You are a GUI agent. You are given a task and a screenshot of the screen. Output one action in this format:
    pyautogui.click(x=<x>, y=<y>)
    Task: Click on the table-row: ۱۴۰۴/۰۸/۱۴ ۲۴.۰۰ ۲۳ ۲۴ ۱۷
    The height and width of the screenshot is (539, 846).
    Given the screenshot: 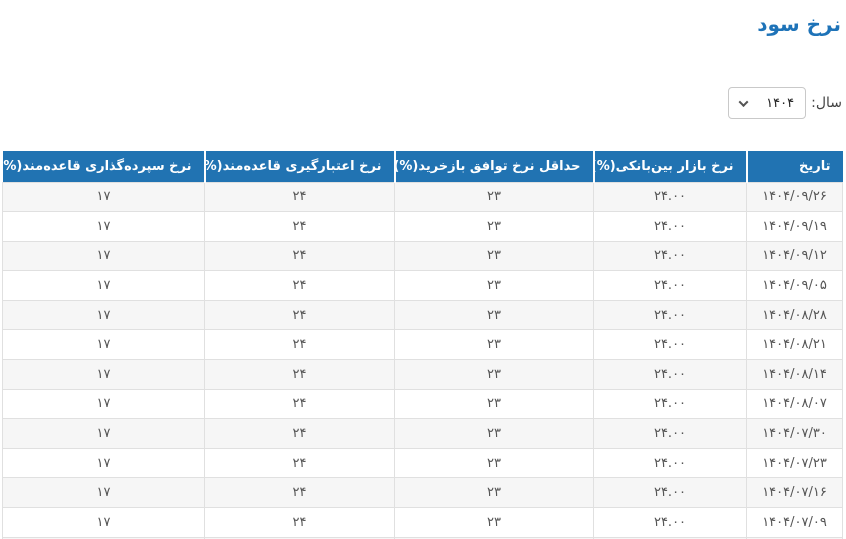 What is the action you would take?
    pyautogui.click(x=422, y=374)
    